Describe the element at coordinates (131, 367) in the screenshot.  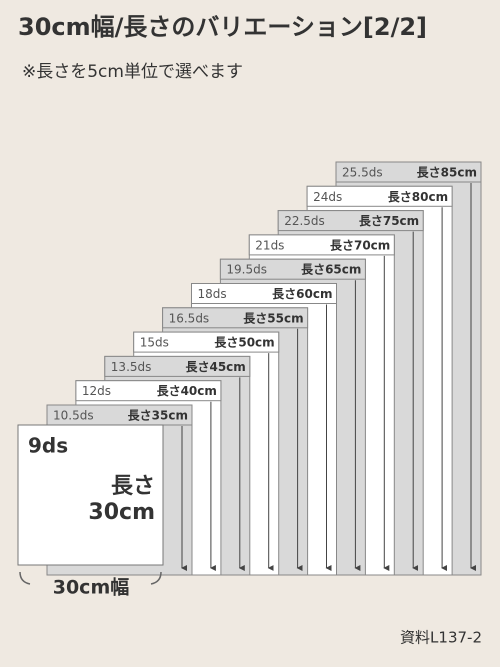
I see `panel-ds: 13.5ds` at that location.